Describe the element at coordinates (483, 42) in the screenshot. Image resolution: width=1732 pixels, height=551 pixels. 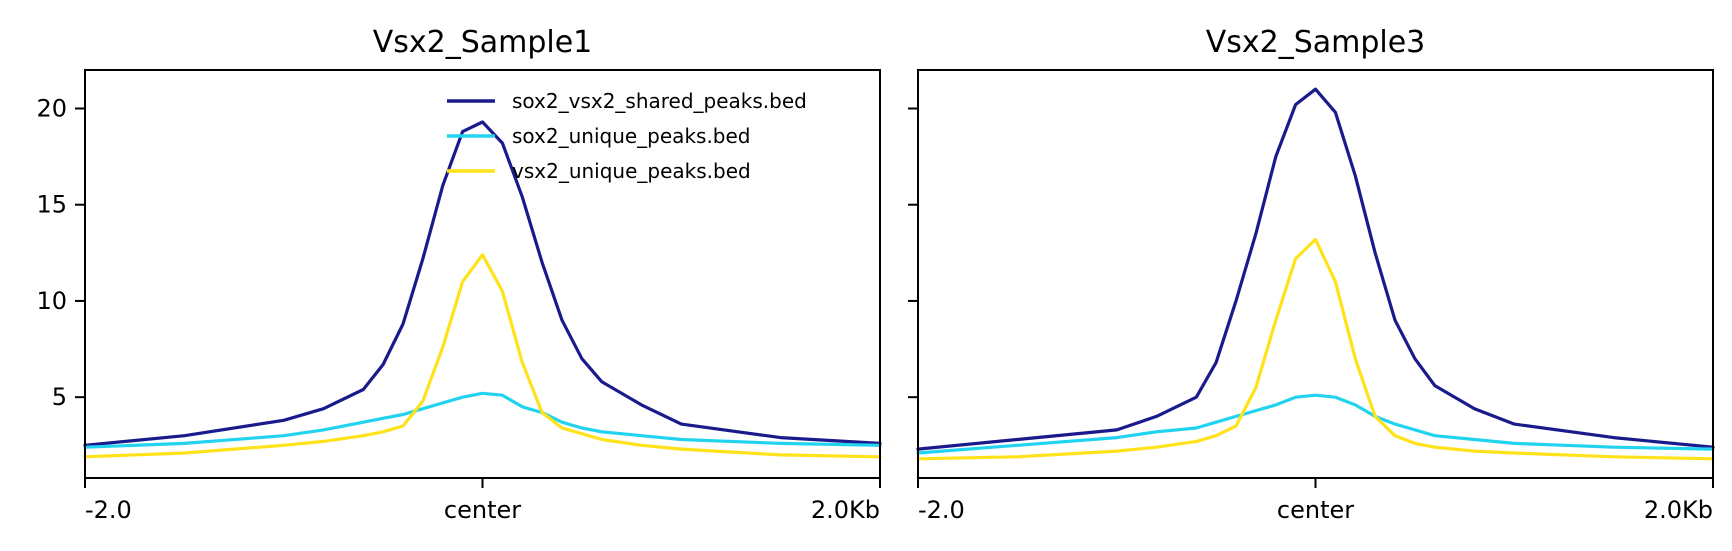
I see `chart-title: Vsx2_Sample1` at that location.